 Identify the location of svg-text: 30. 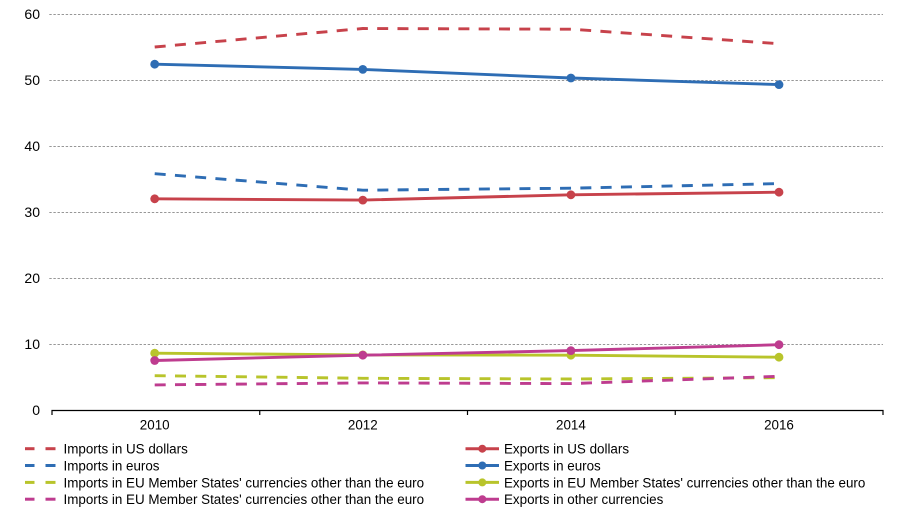
(32, 212).